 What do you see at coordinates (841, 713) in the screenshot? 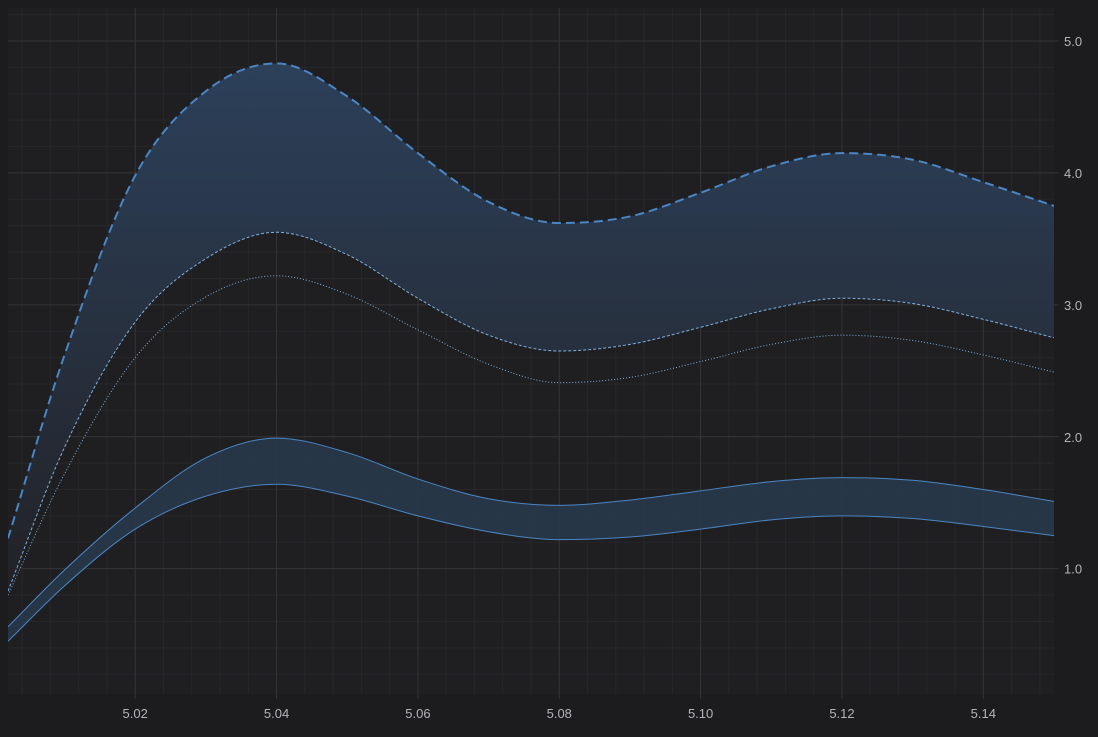
I see `x-tick-label: 5.12` at bounding box center [841, 713].